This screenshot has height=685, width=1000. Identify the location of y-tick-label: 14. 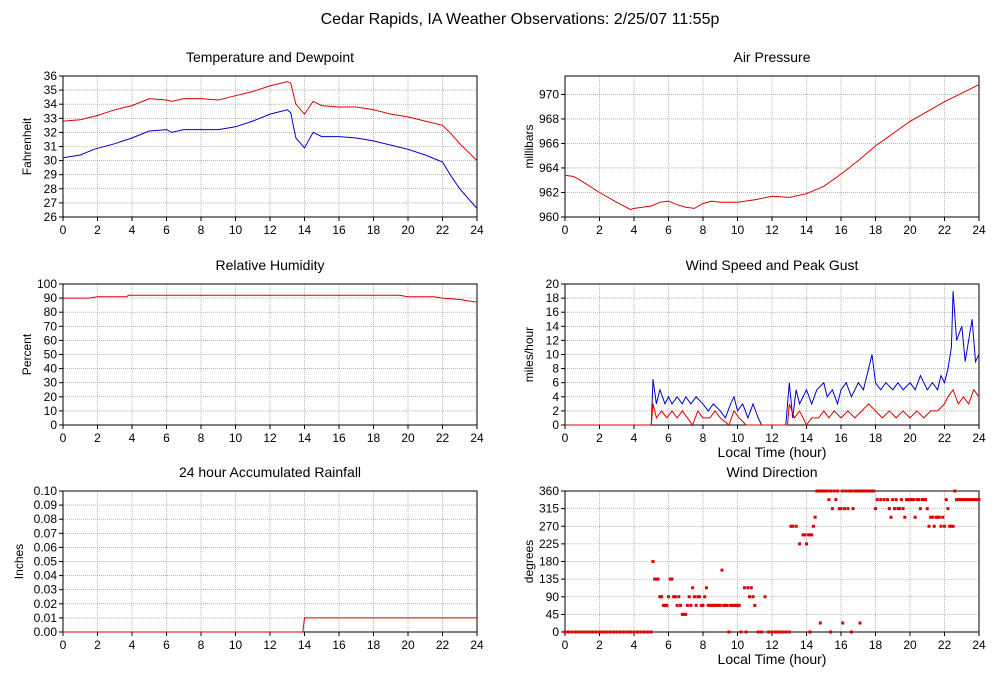
(553, 326).